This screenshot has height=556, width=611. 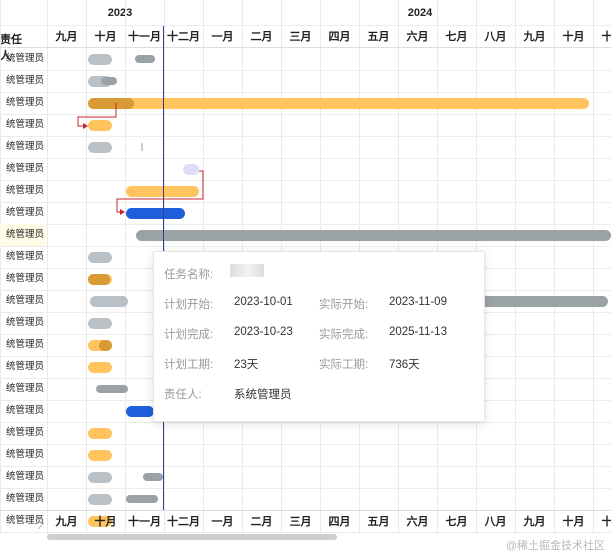 What do you see at coordinates (183, 37) in the screenshot?
I see `header-month-3: 十二月` at bounding box center [183, 37].